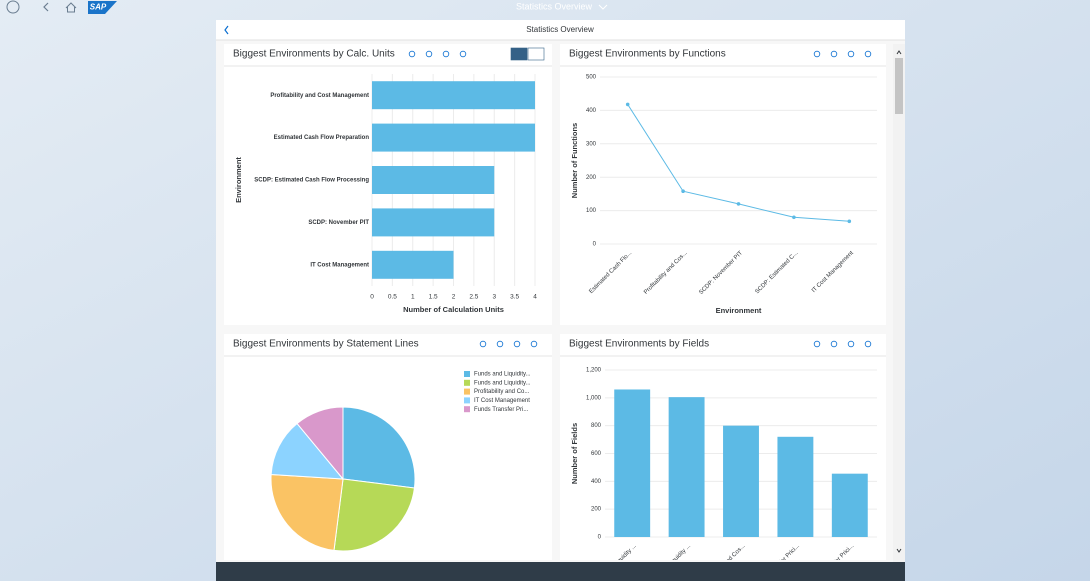  Describe the element at coordinates (372, 297) in the screenshot. I see `x-tick-label: 0` at that location.